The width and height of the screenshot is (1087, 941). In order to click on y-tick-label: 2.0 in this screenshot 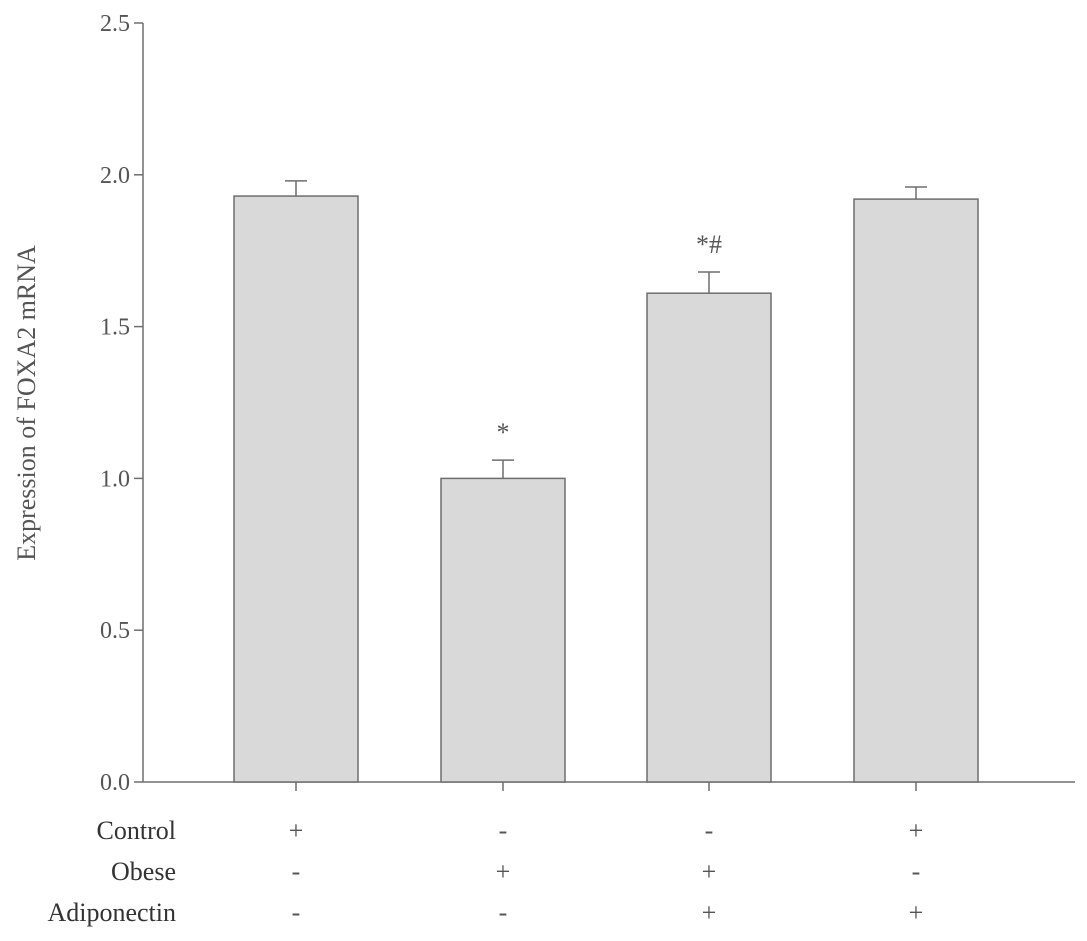, I will do `click(115, 176)`.